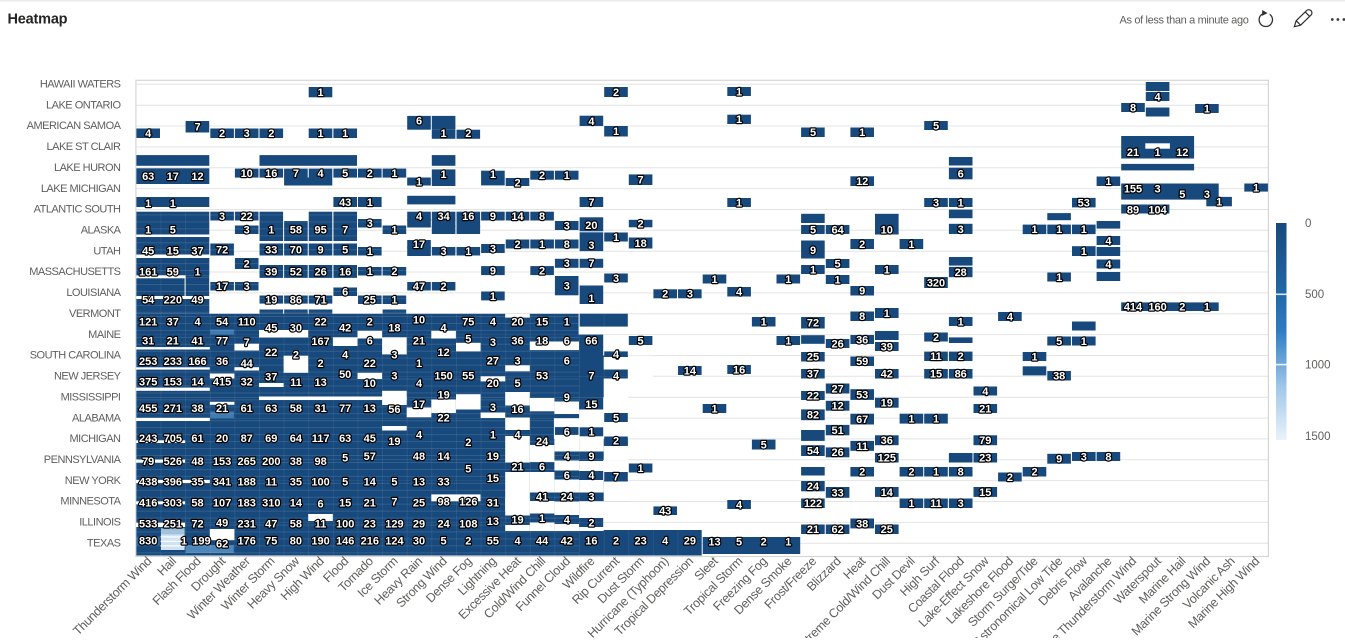 The image size is (1345, 643). I want to click on svg-text: 72, so click(813, 324).